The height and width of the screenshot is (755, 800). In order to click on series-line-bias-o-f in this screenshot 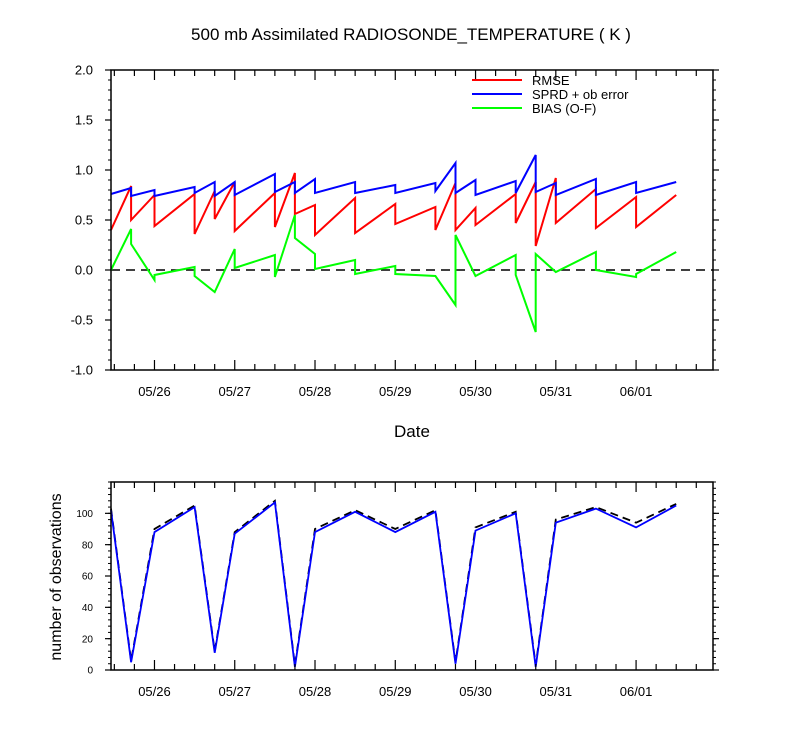, I will do `click(393, 273)`.